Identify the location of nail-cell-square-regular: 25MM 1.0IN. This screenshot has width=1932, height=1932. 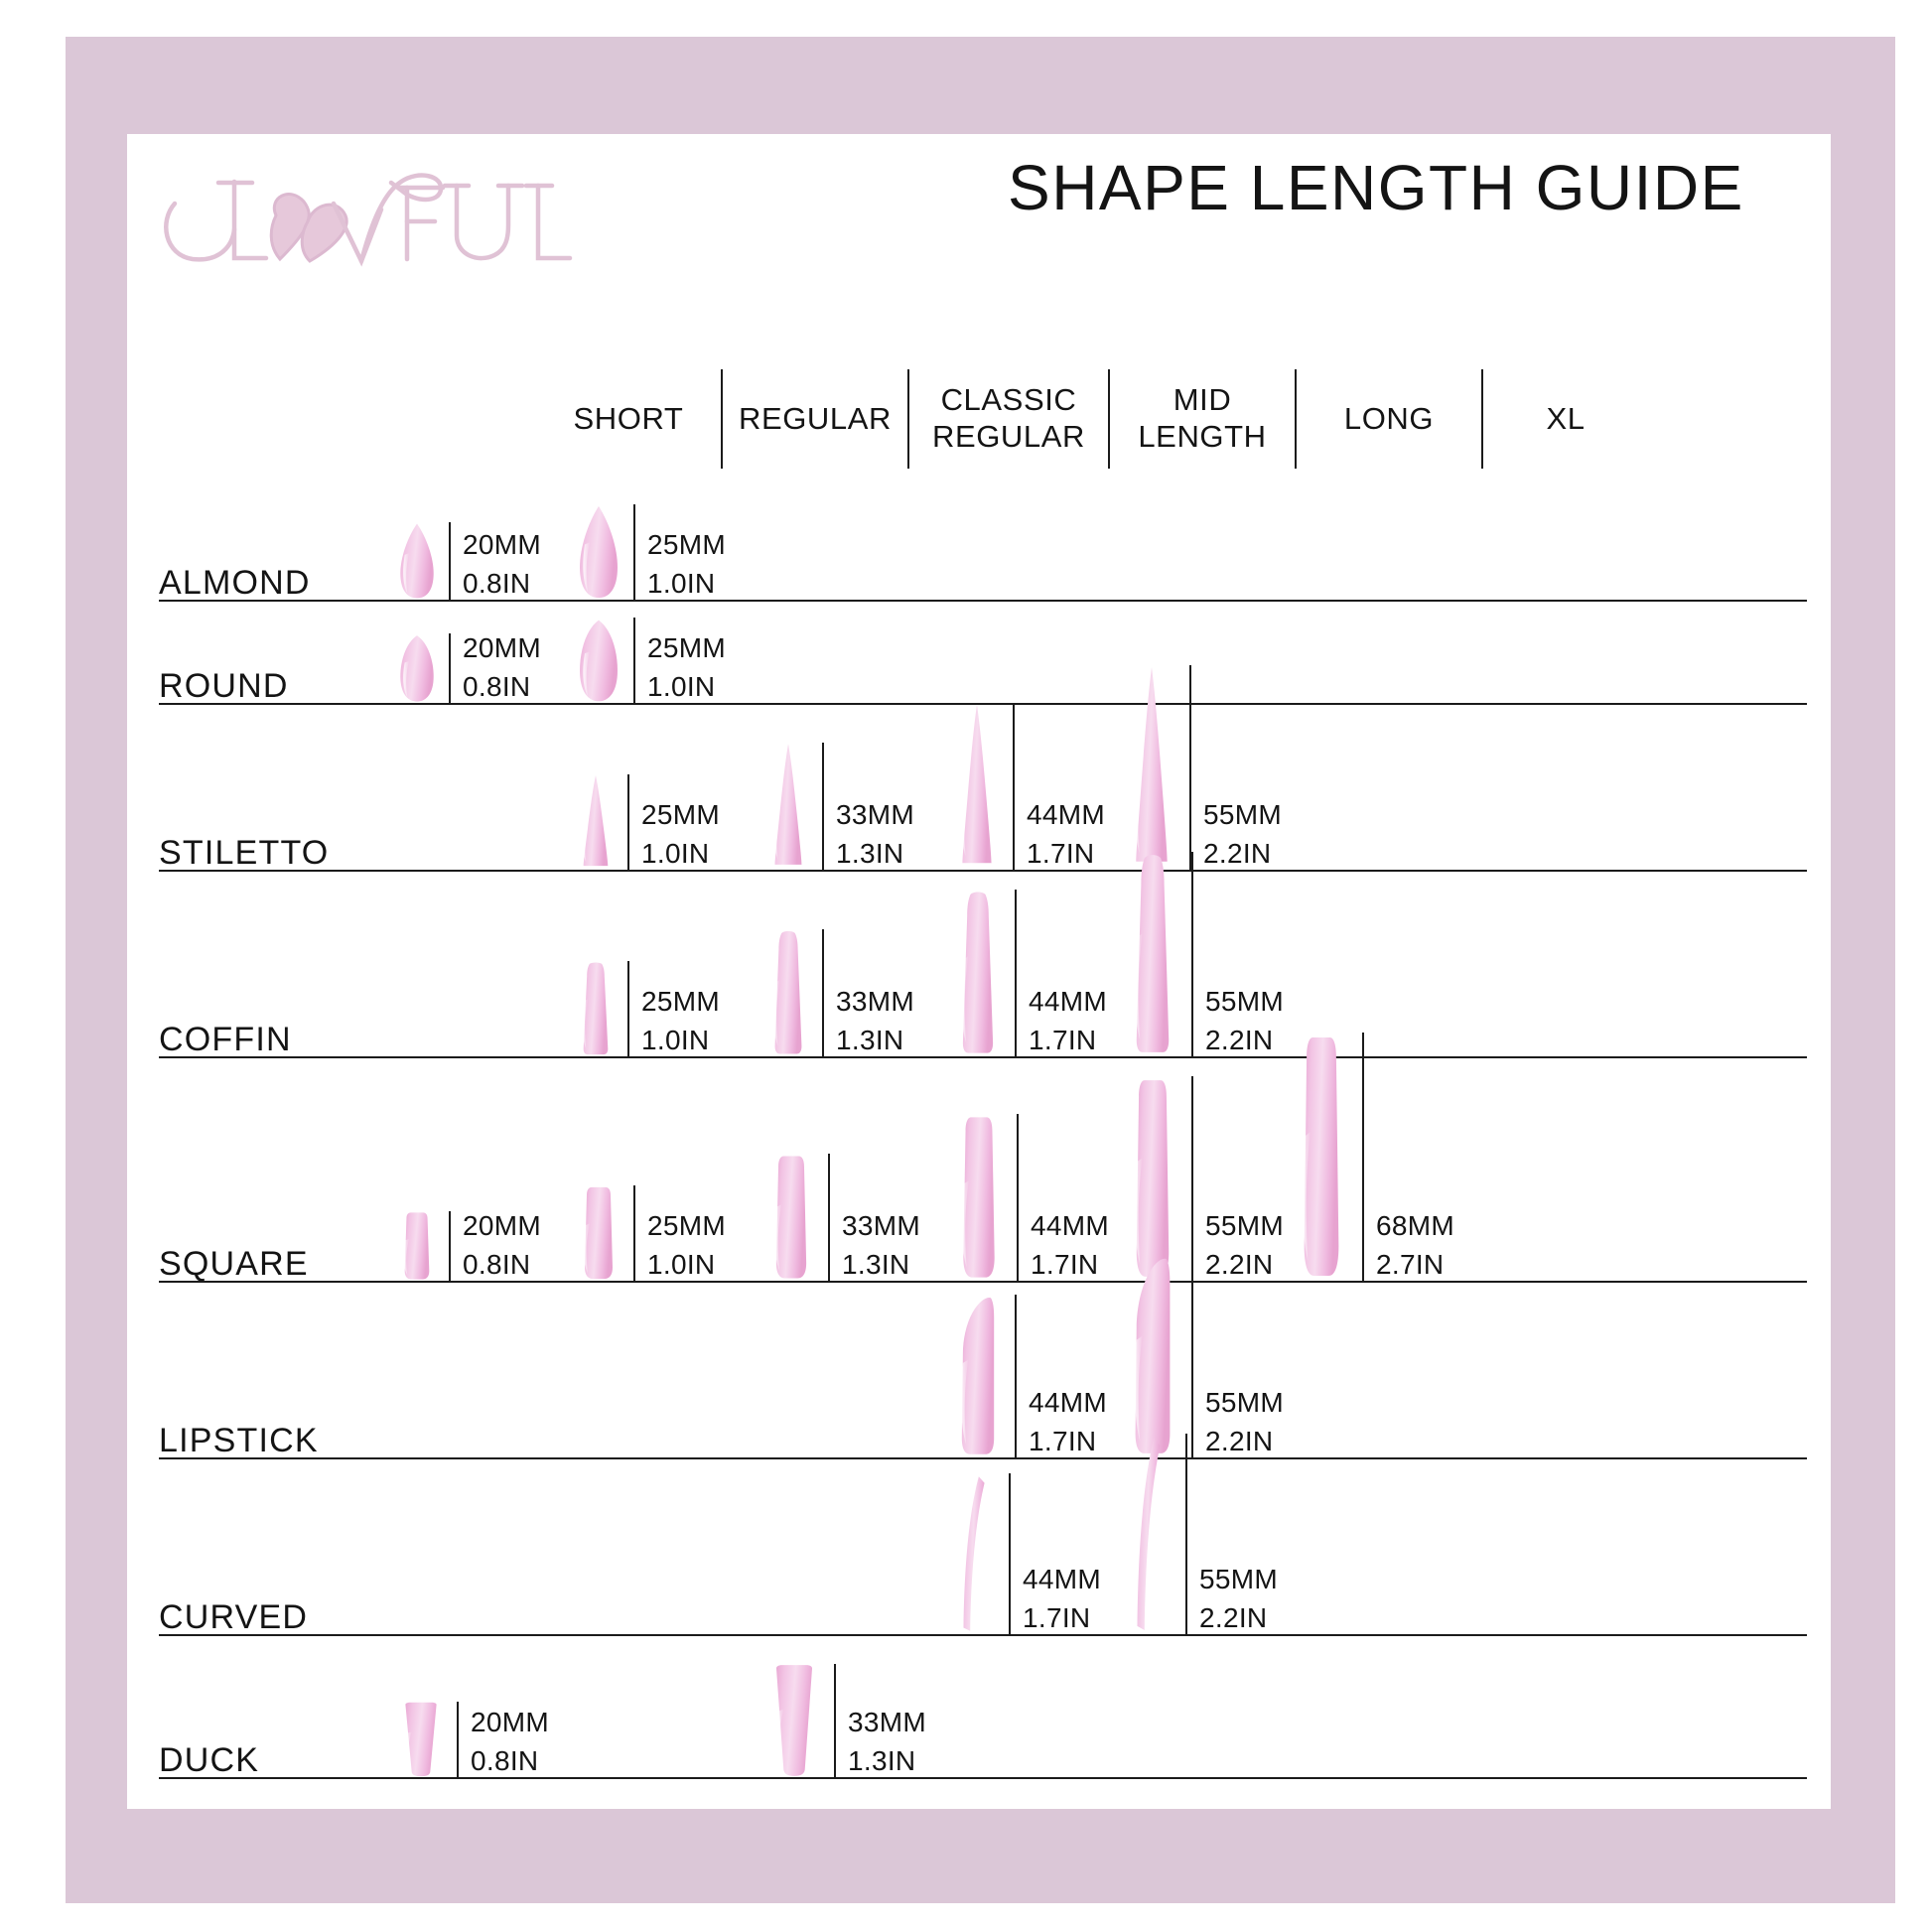
(688, 1233).